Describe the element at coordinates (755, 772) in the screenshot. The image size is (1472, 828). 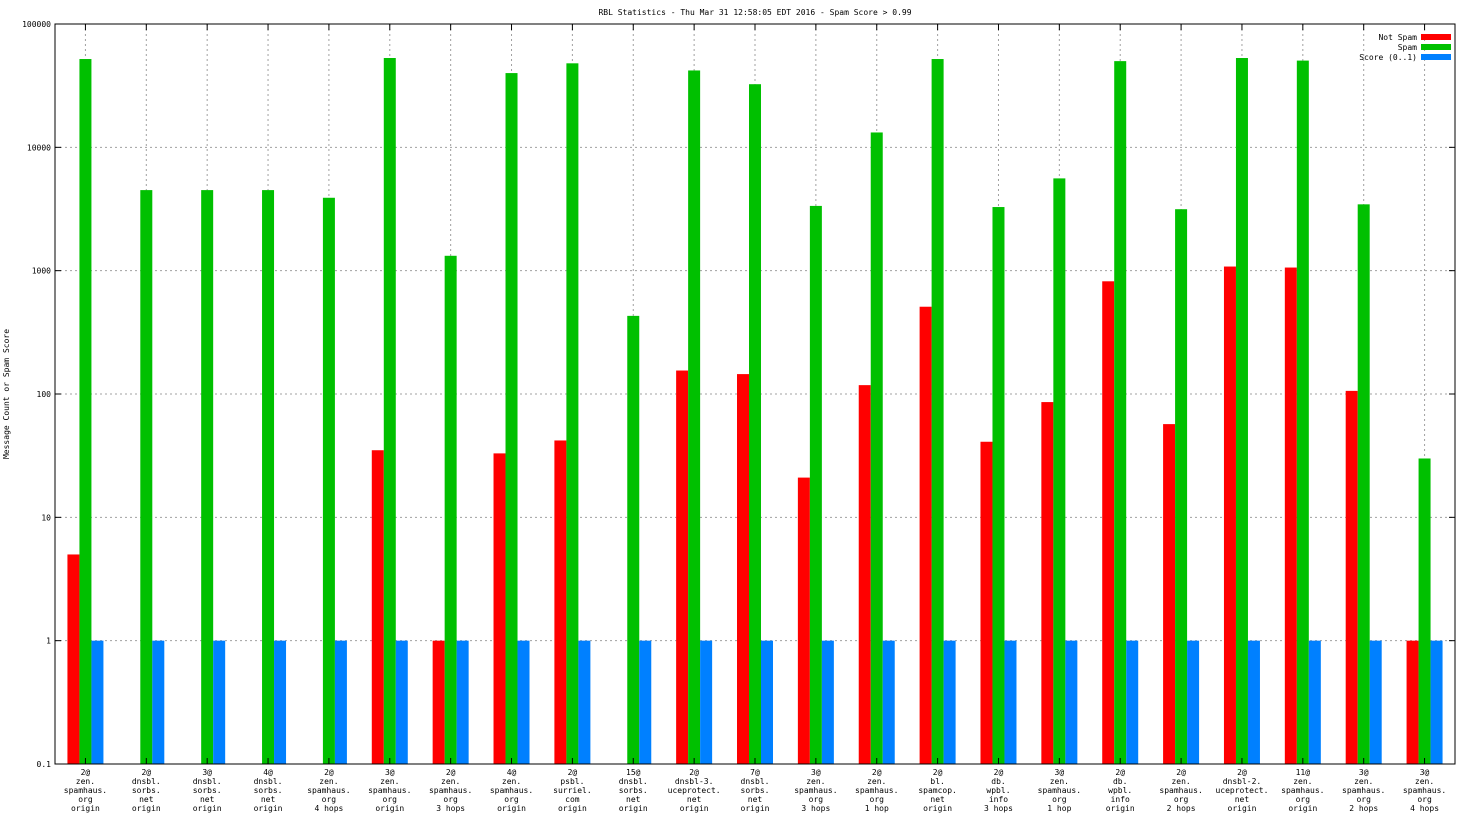
I see `x-tick-label: 7@` at that location.